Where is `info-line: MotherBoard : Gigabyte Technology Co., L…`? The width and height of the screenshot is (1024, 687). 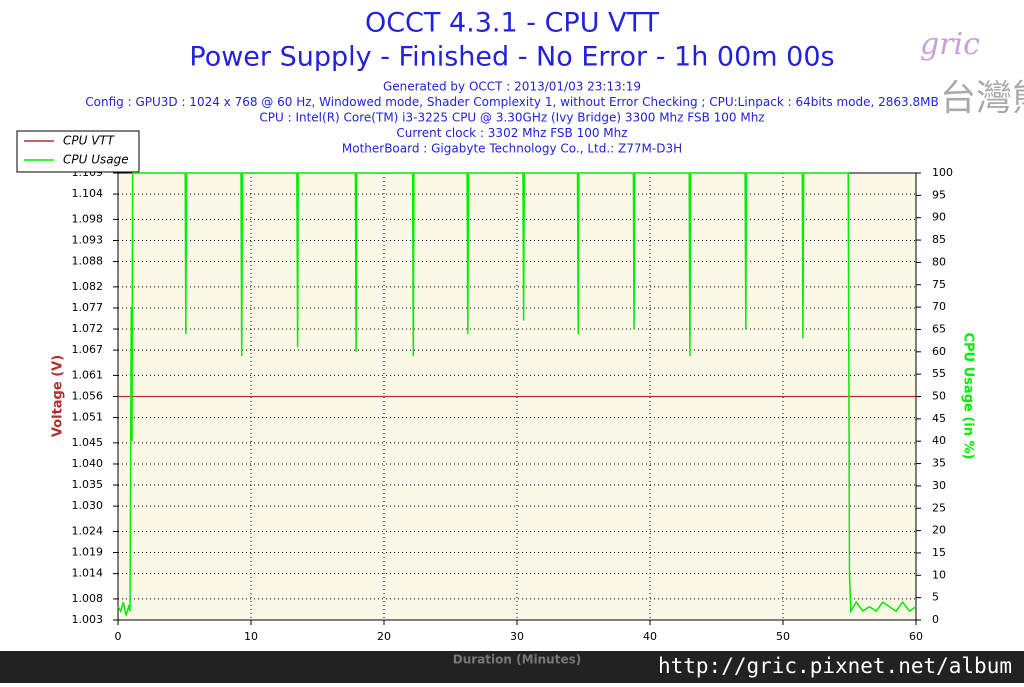
info-line: MotherBoard : Gigabyte Technology Co., L… is located at coordinates (512, 149).